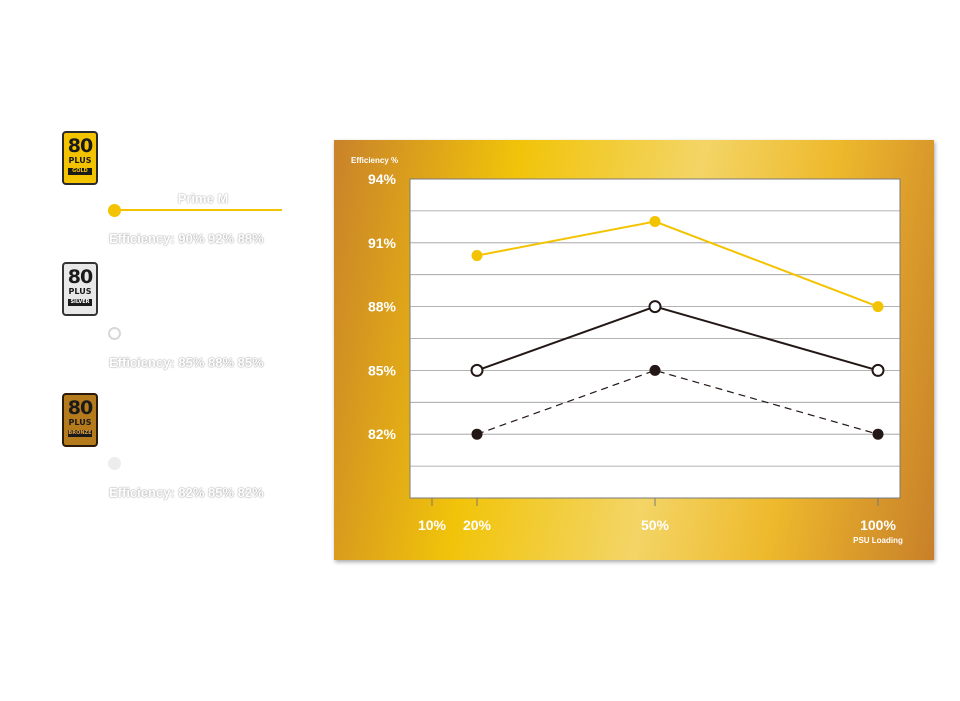  What do you see at coordinates (186, 362) in the screenshot?
I see `efficiency-silver: Efficiency: 85% 88% 85%` at bounding box center [186, 362].